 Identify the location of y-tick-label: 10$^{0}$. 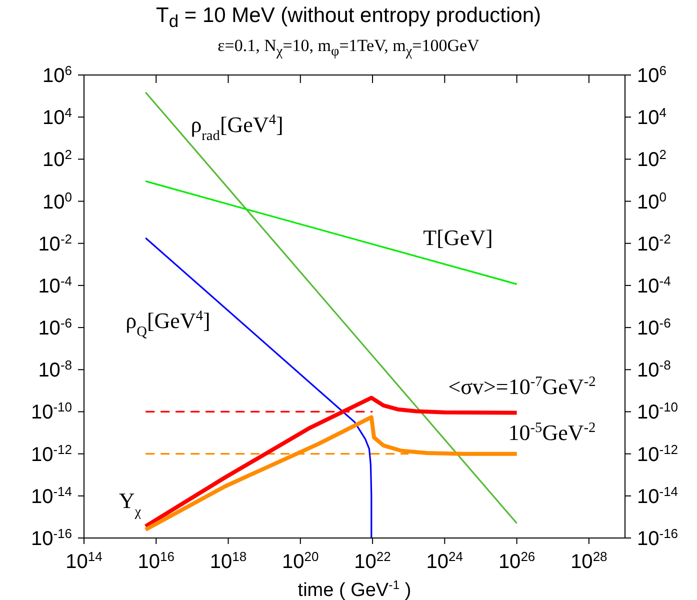
(651, 201).